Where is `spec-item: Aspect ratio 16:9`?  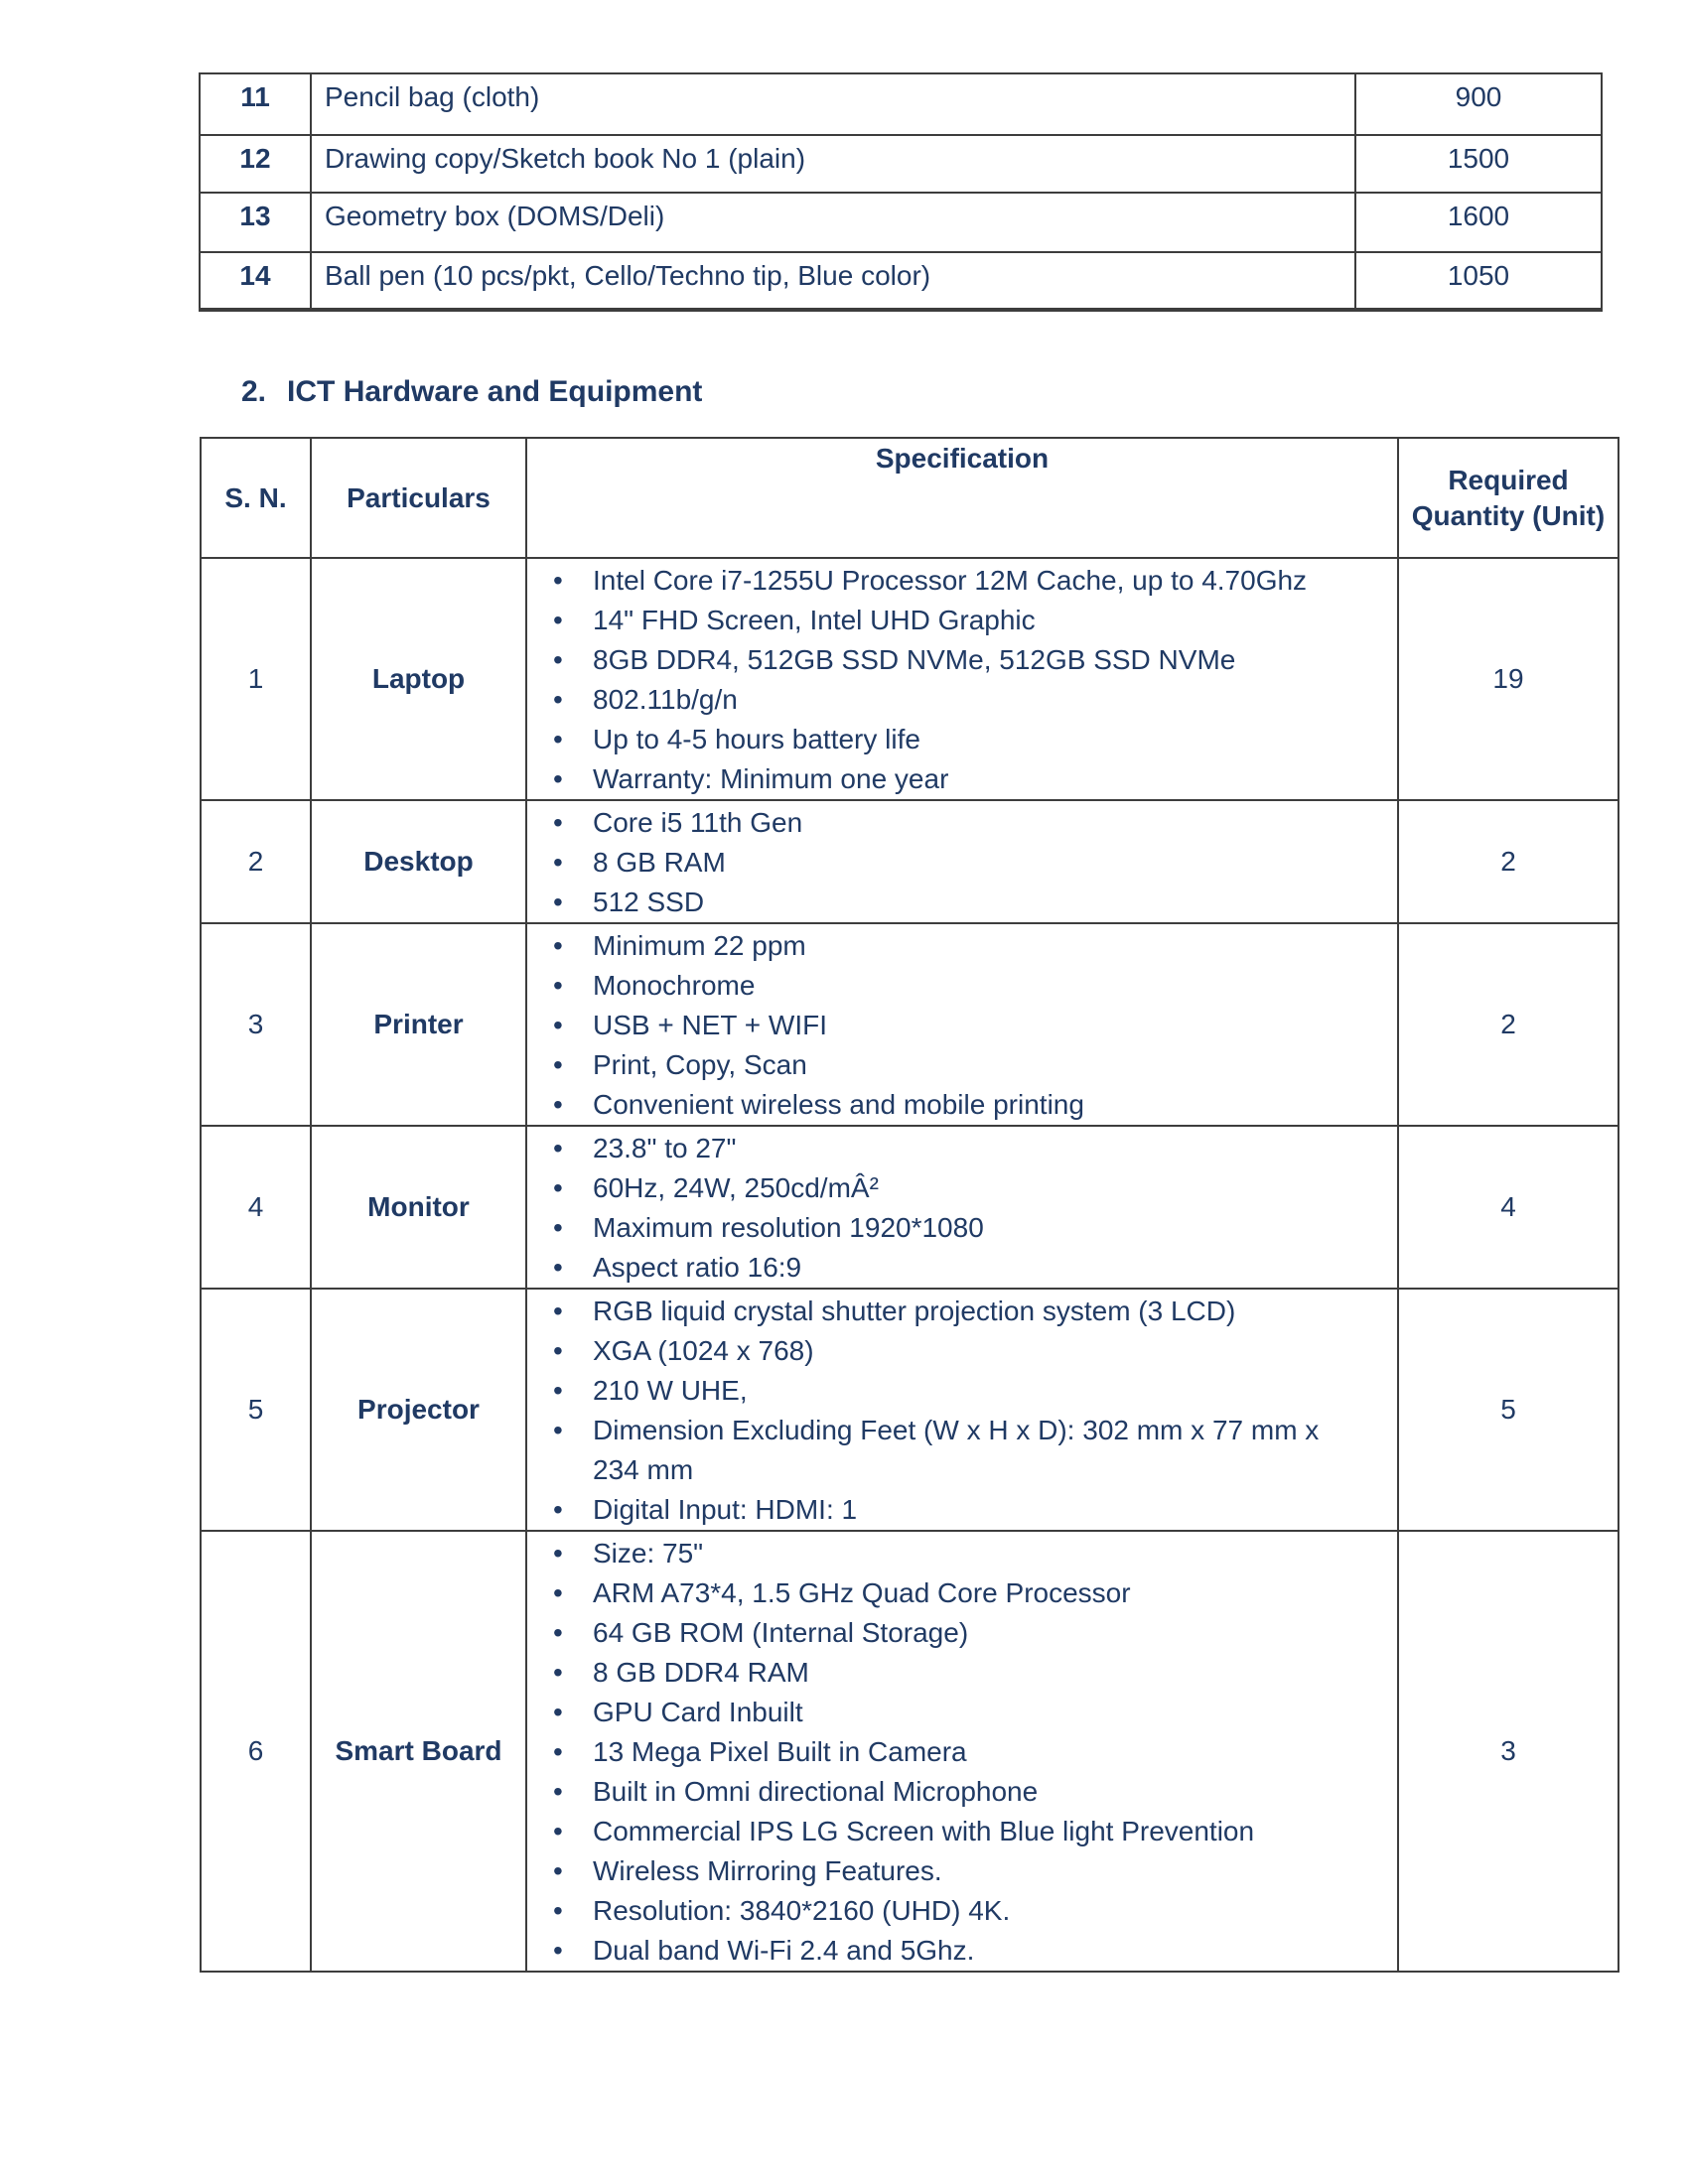
spec-item: Aspect ratio 16:9 is located at coordinates (962, 1267).